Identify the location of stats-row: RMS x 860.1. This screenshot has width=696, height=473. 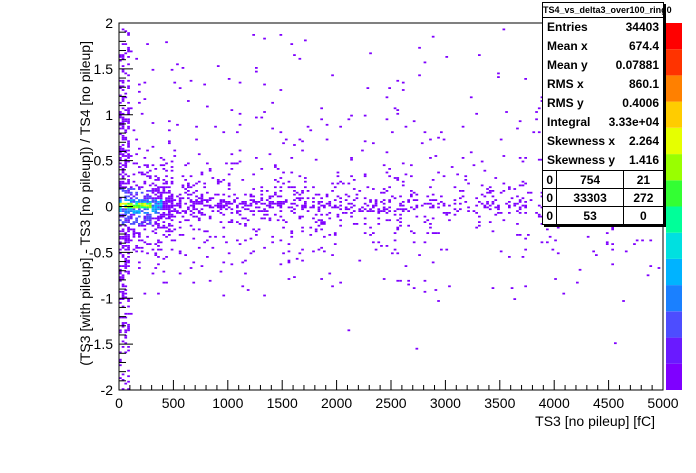
(603, 84).